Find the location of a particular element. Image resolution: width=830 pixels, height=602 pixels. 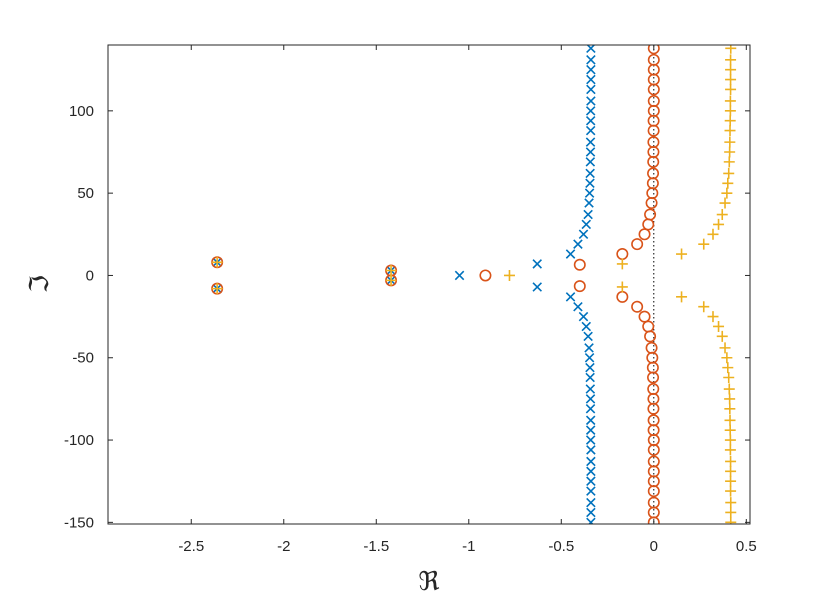

y-tick-label: 50 is located at coordinates (85, 193).